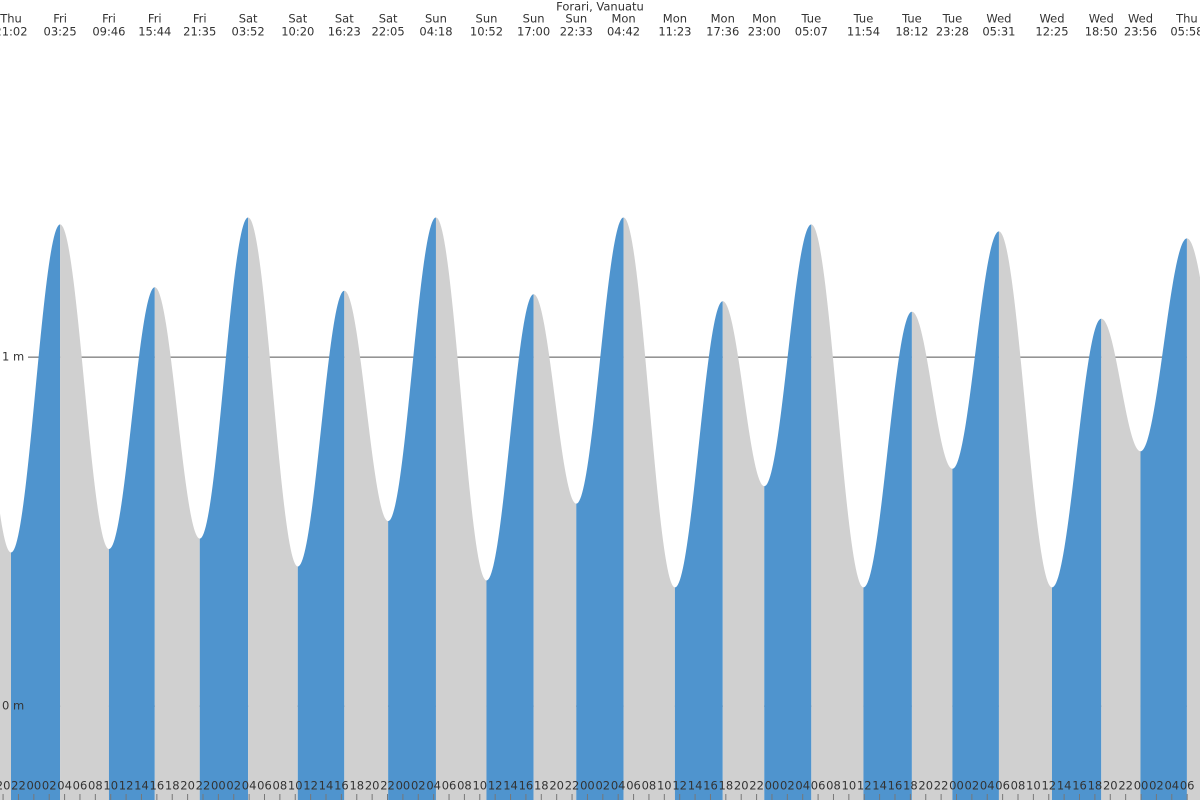  What do you see at coordinates (998, 32) in the screenshot?
I see `extreme-time-label: 05:31` at bounding box center [998, 32].